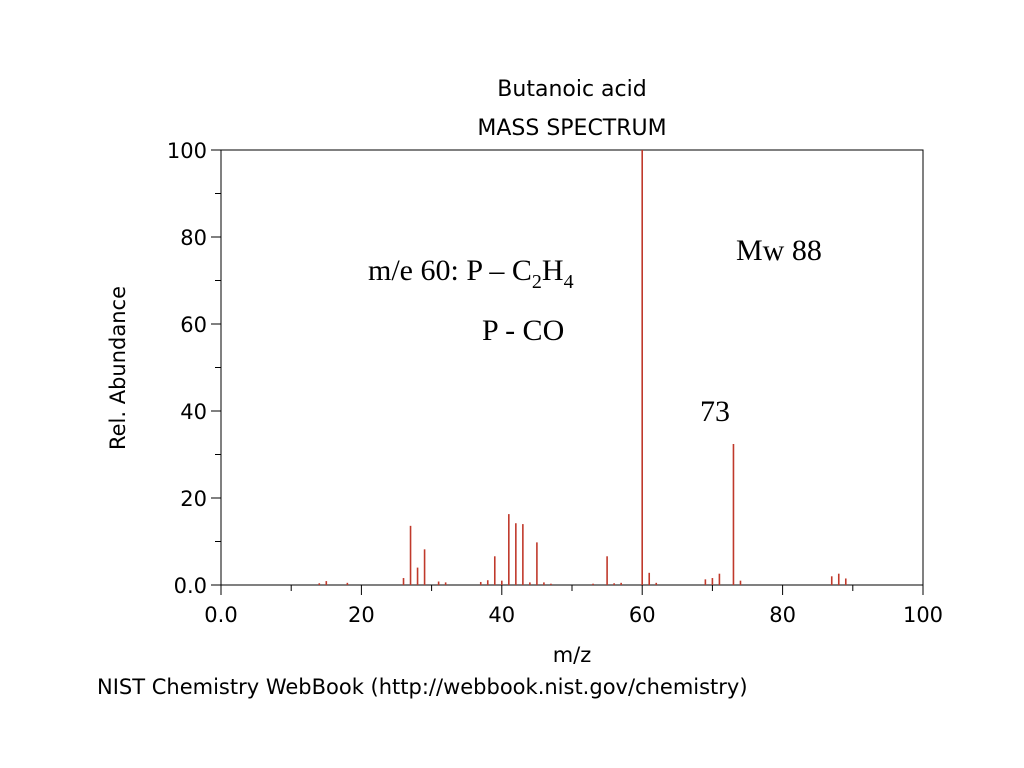 The height and width of the screenshot is (768, 1024). Describe the element at coordinates (553, 270) in the screenshot. I see `annotation-m60-mid: H` at that location.